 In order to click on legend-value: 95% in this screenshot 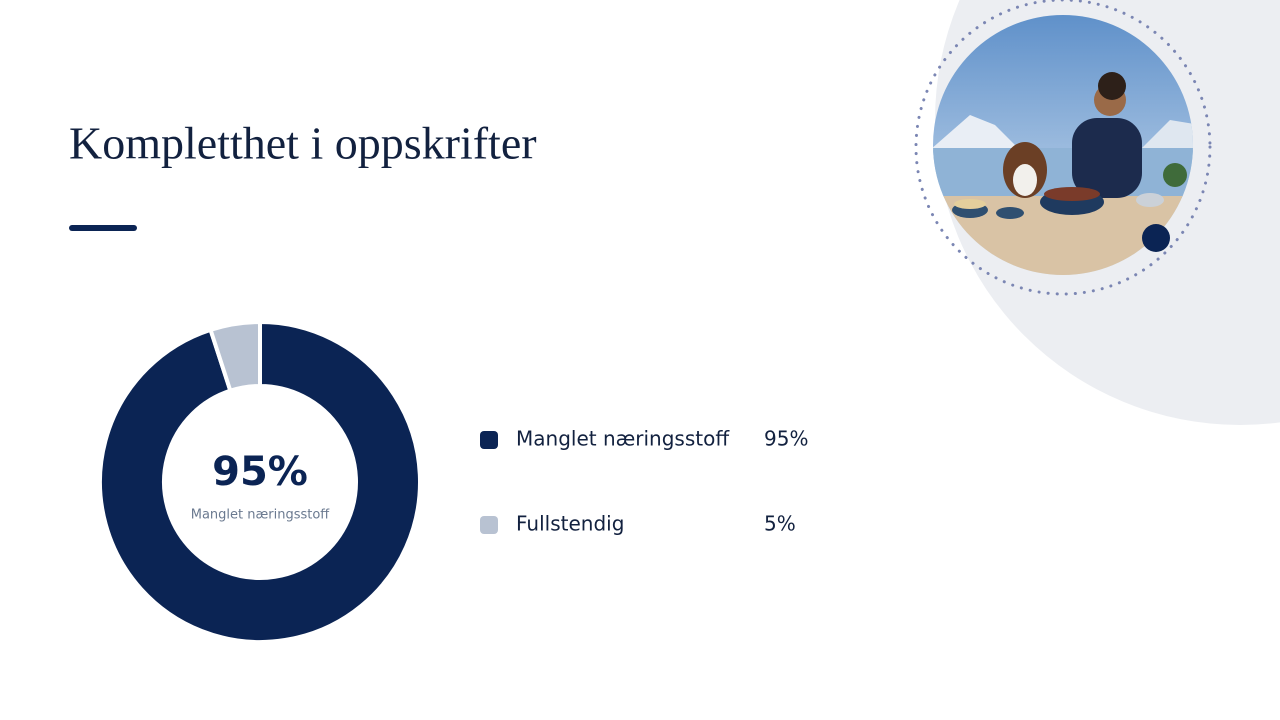, I will do `click(786, 439)`.